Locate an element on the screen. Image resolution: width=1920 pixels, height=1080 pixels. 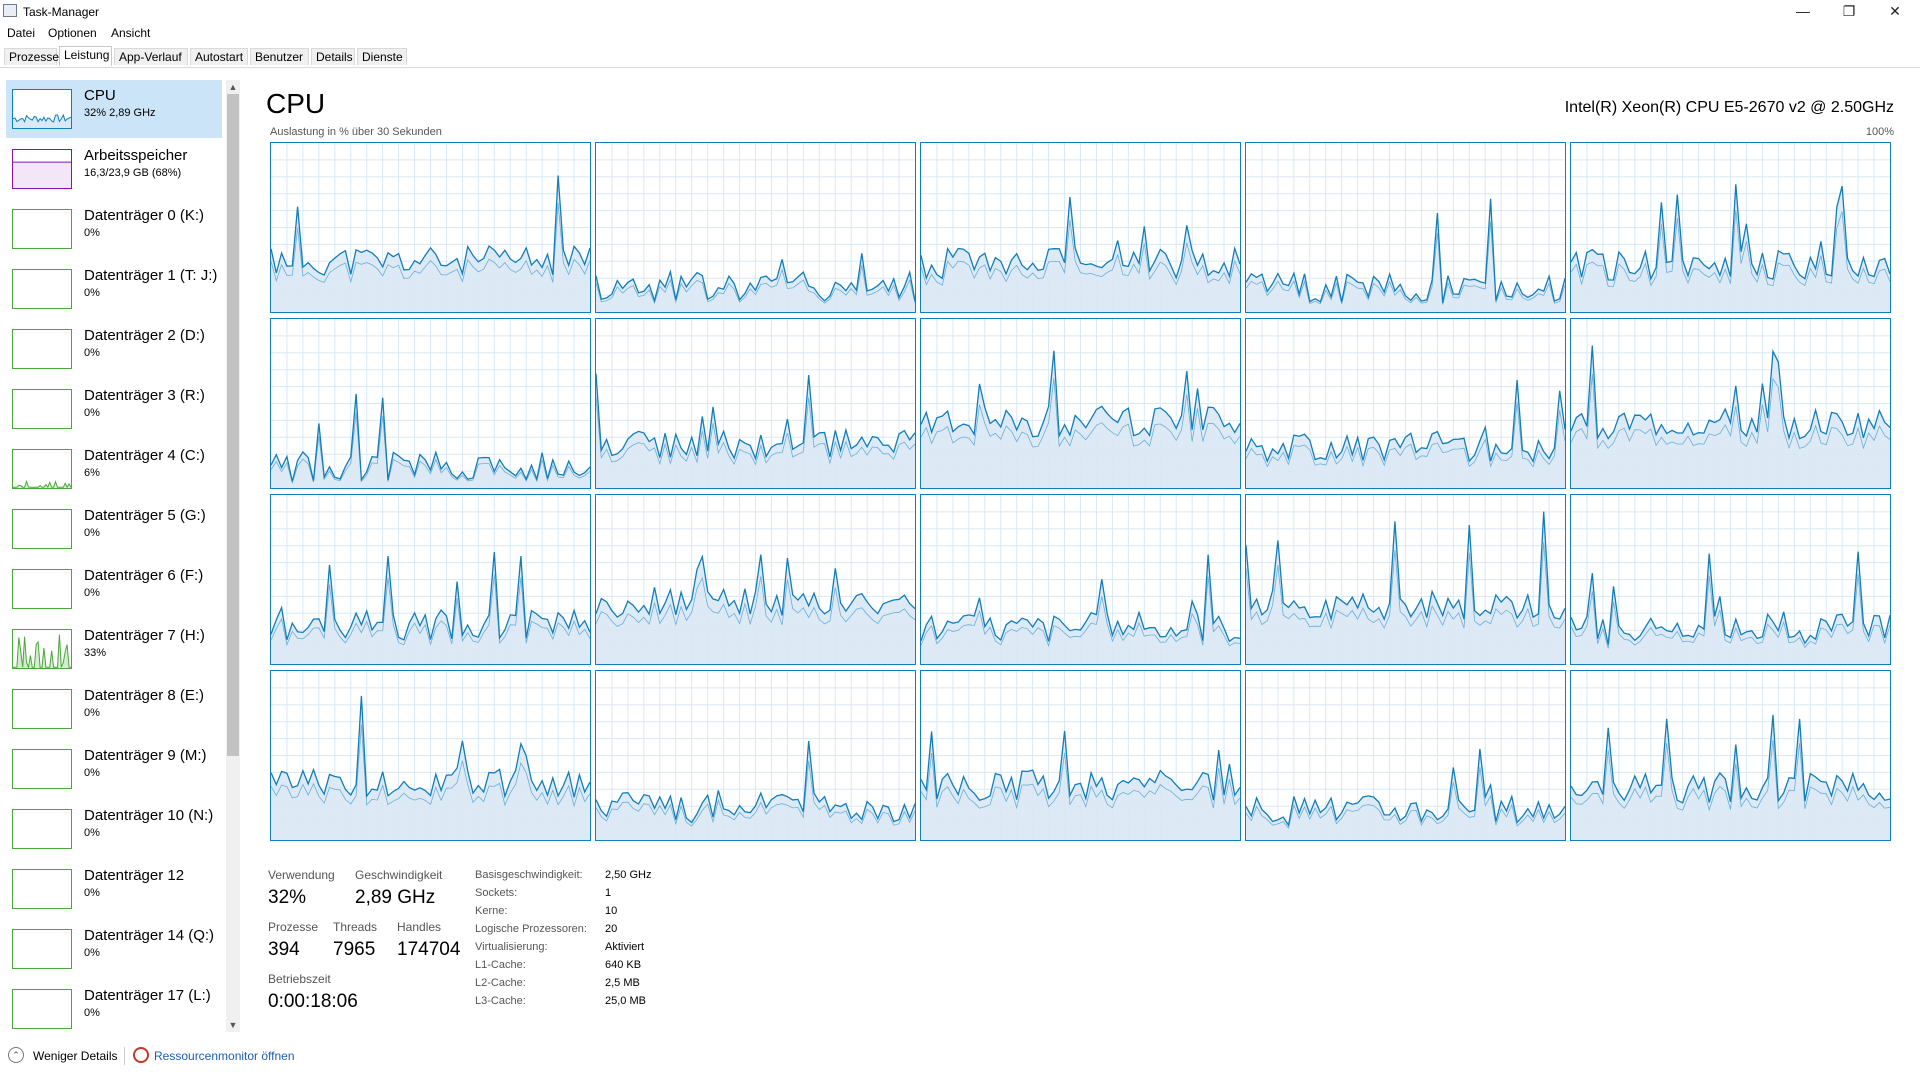
handles-label: Handles is located at coordinates (419, 927).